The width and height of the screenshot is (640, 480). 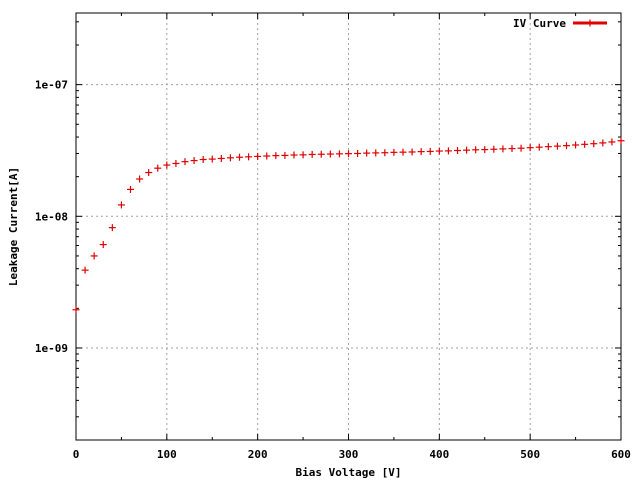 What do you see at coordinates (258, 454) in the screenshot?
I see `x-tick-label: 200` at bounding box center [258, 454].